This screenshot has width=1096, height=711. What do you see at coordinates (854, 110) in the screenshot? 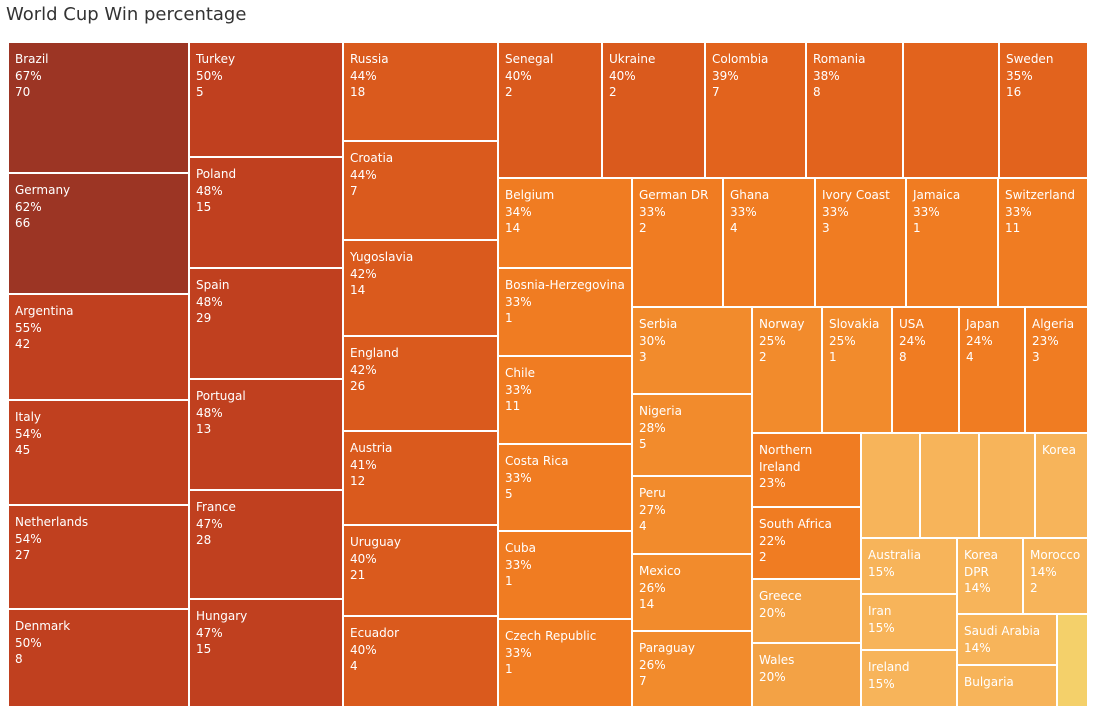
I see `treemap-tile-romania: Romania 38% 8` at bounding box center [854, 110].